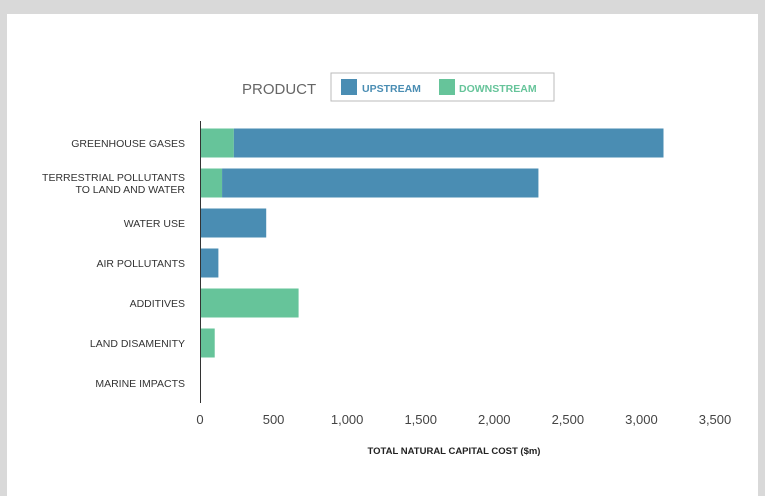 The height and width of the screenshot is (496, 765). I want to click on category-label: MARINE IMPACTS, so click(140, 384).